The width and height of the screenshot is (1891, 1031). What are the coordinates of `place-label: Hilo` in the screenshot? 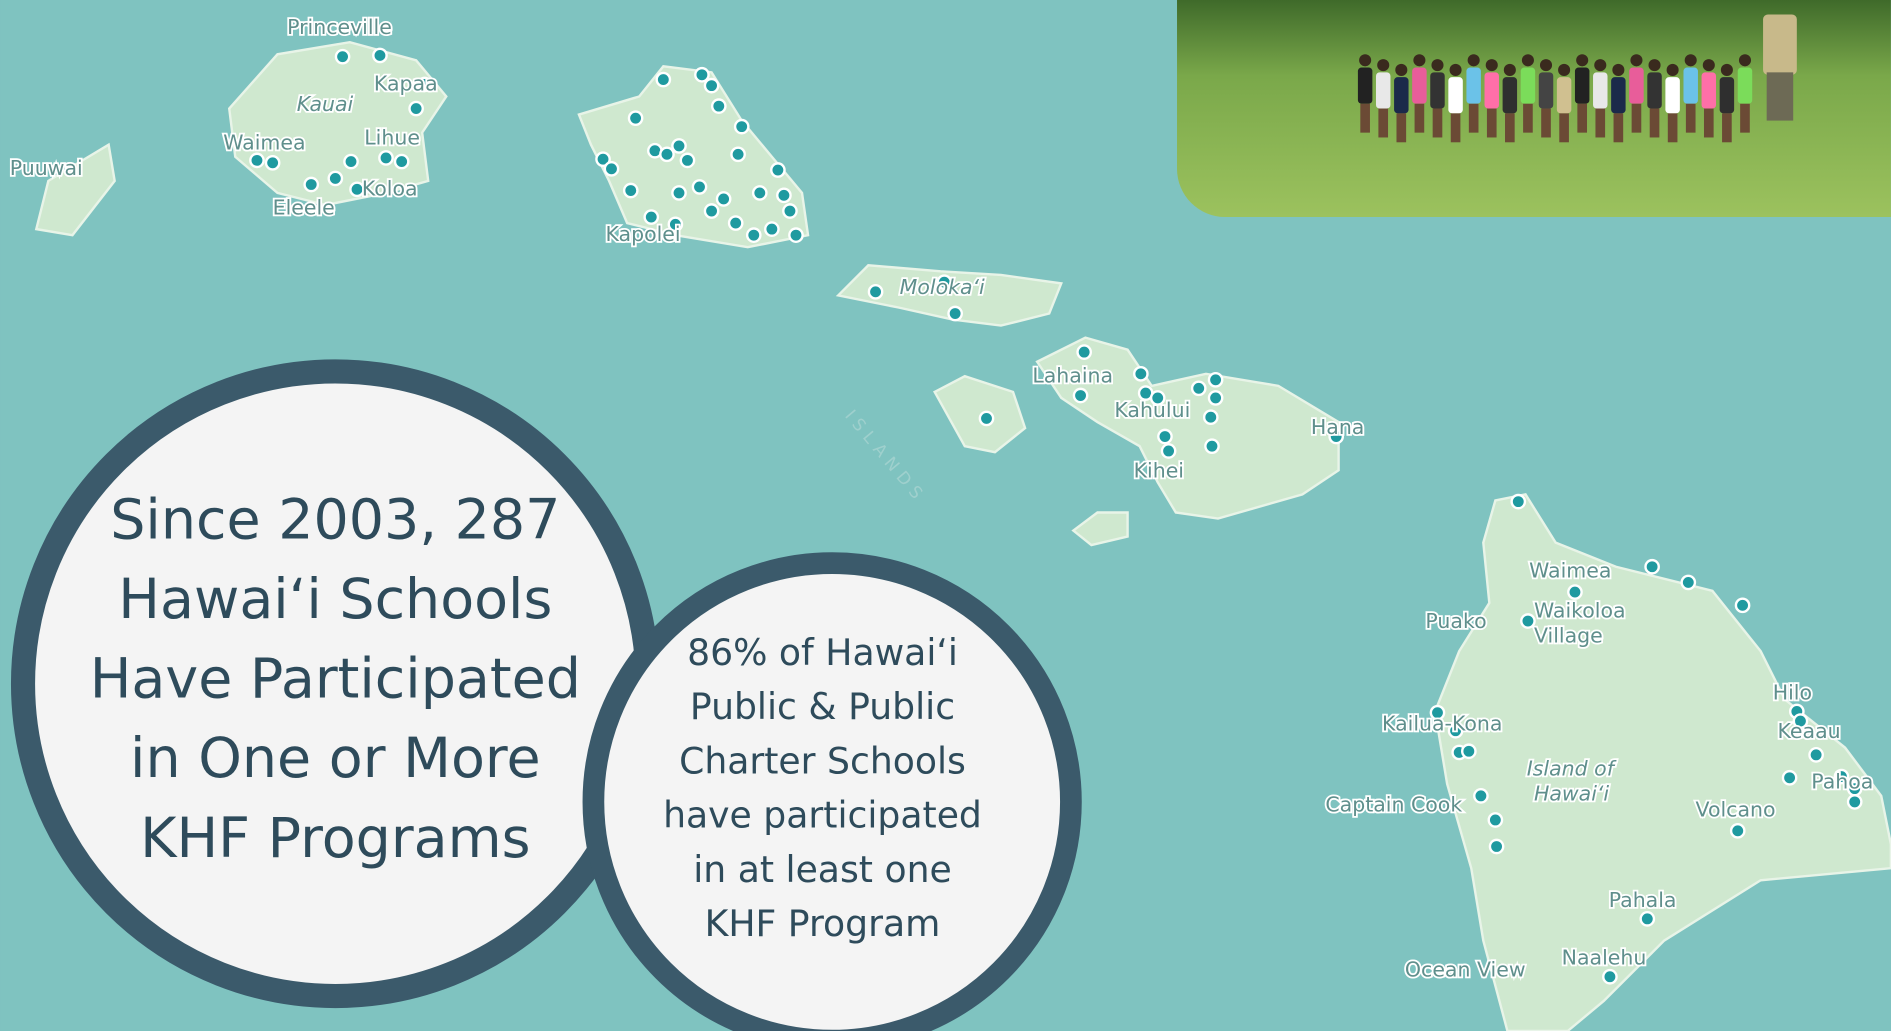 It's located at (1792, 692).